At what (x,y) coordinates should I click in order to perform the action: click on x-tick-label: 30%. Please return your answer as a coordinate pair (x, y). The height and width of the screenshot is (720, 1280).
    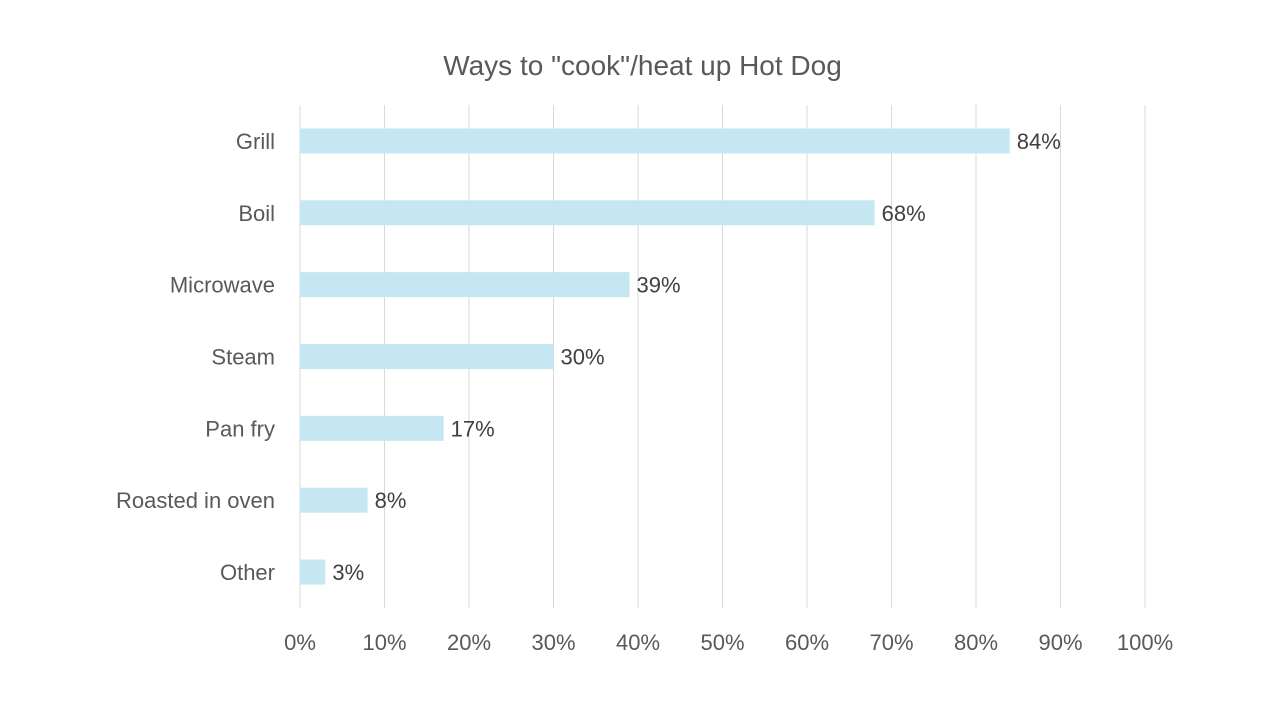
    Looking at the image, I should click on (553, 642).